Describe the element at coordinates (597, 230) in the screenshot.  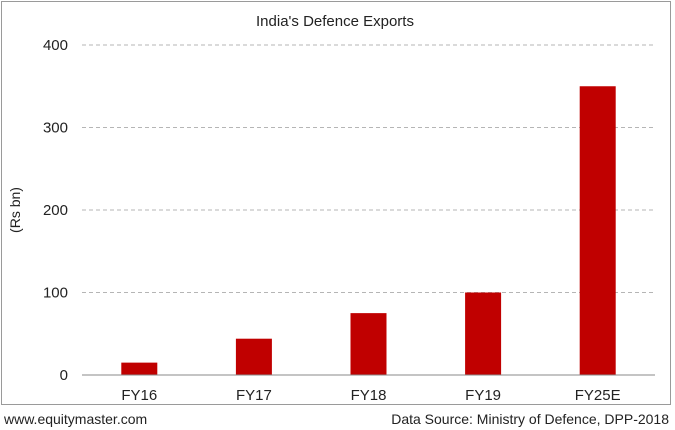
I see `bar-fy25e` at that location.